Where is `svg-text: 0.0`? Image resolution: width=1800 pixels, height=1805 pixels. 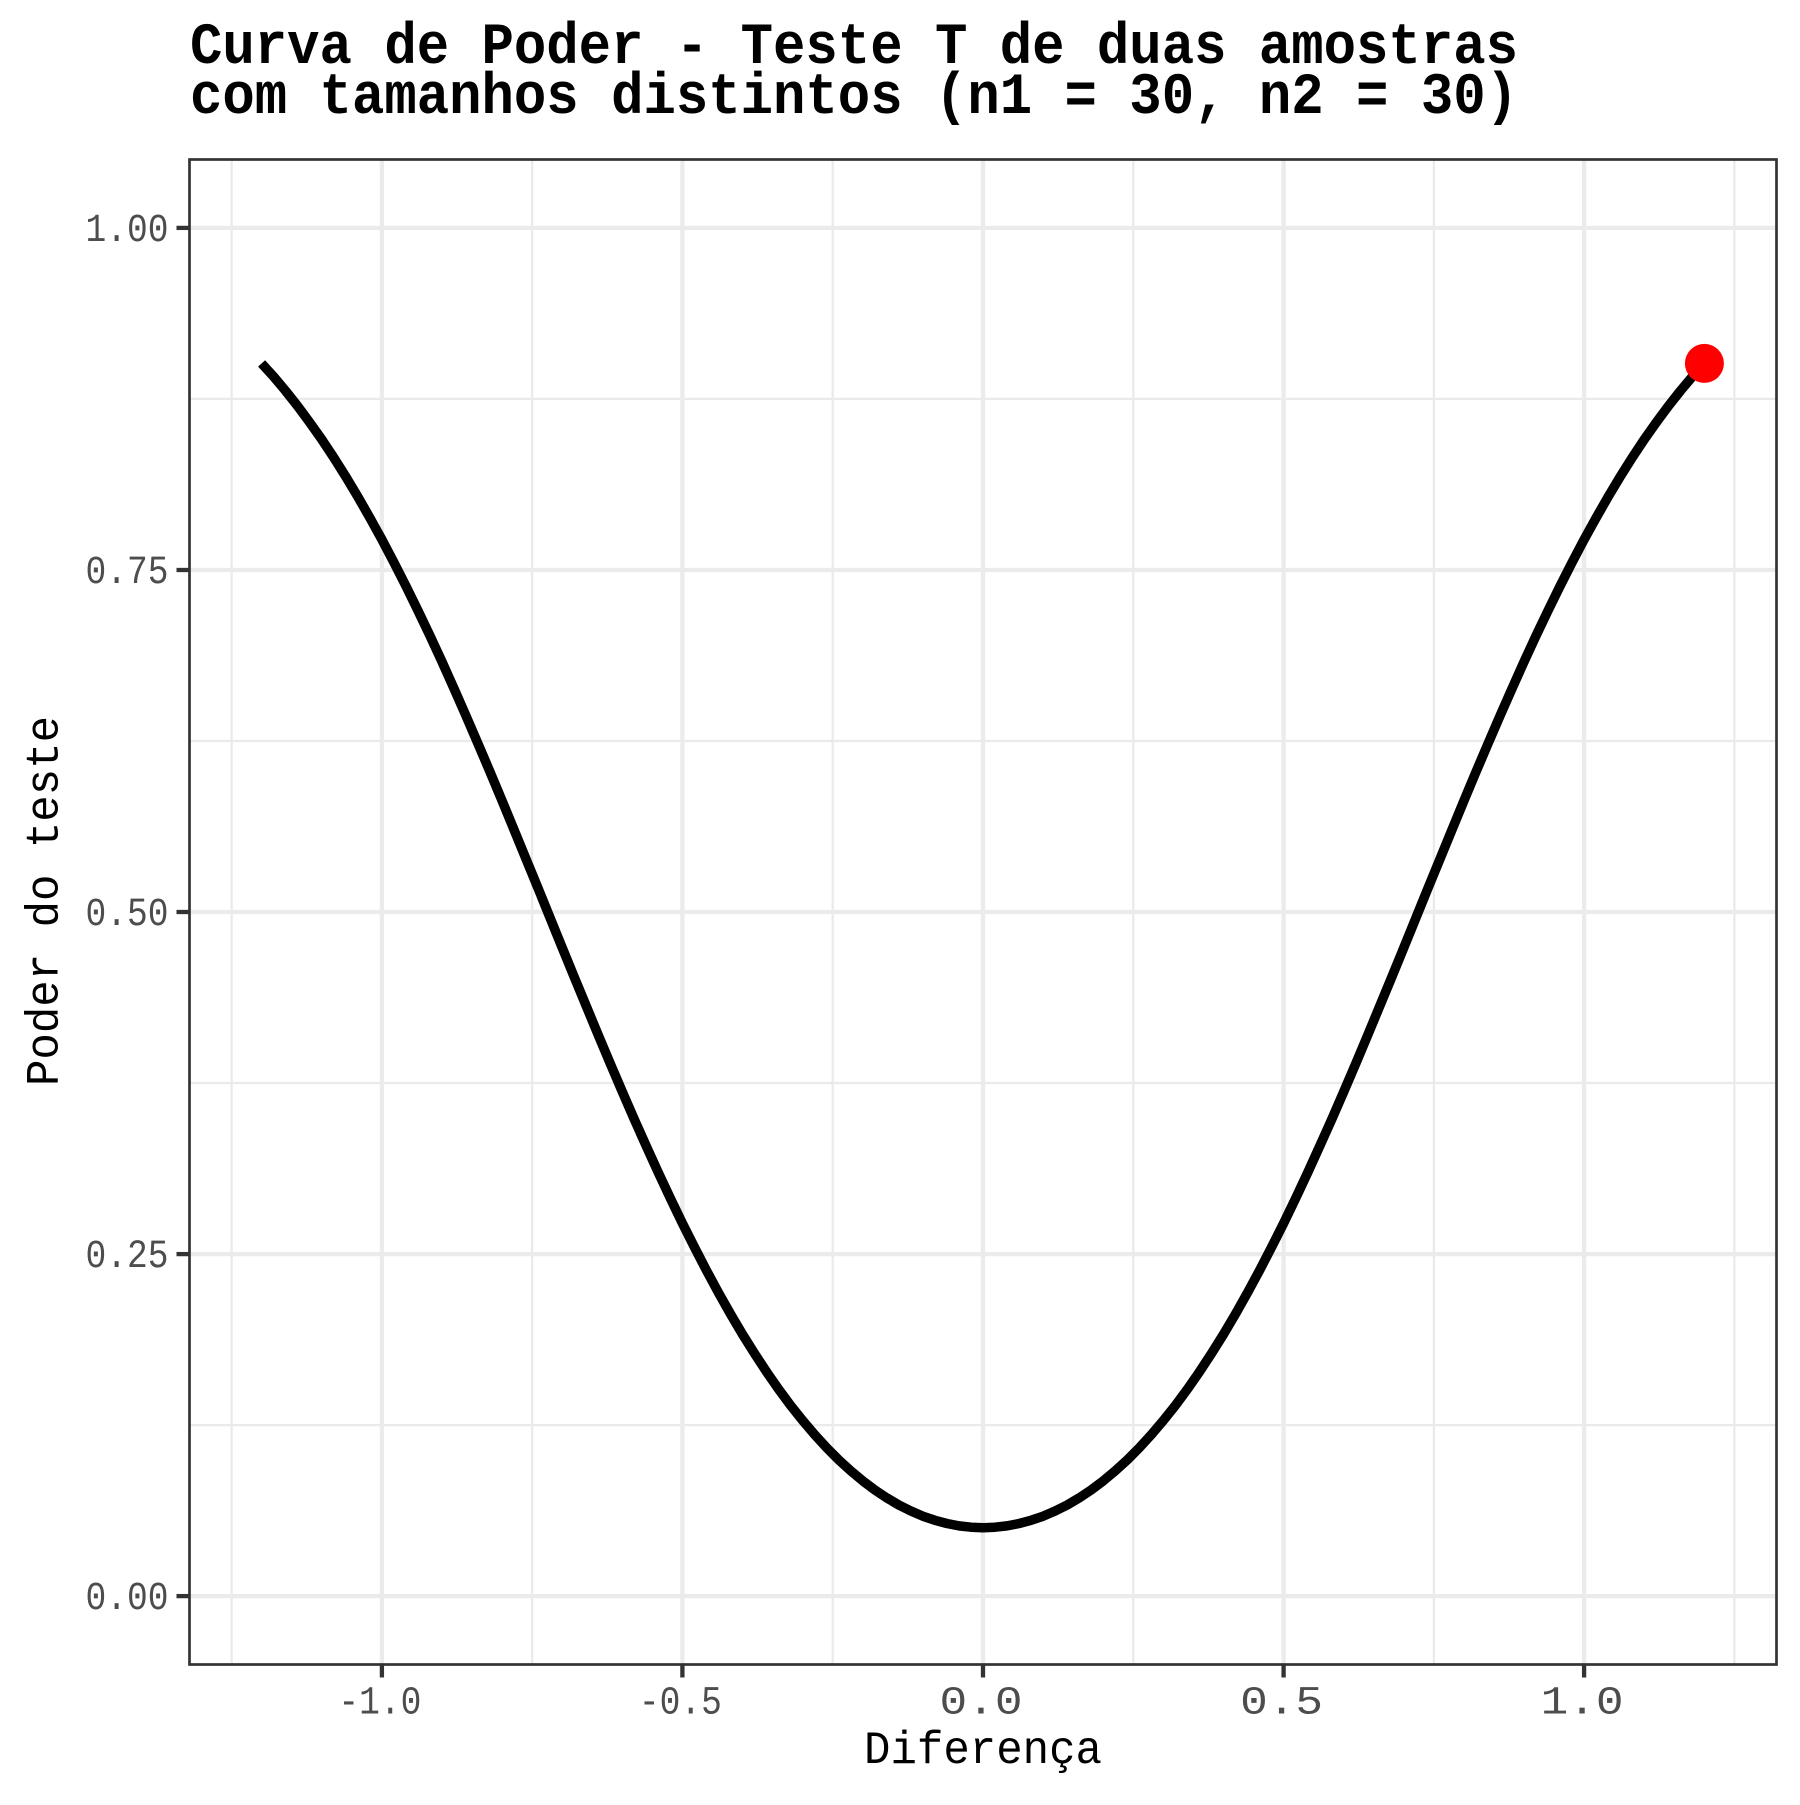
svg-text: 0.0 is located at coordinates (981, 1704).